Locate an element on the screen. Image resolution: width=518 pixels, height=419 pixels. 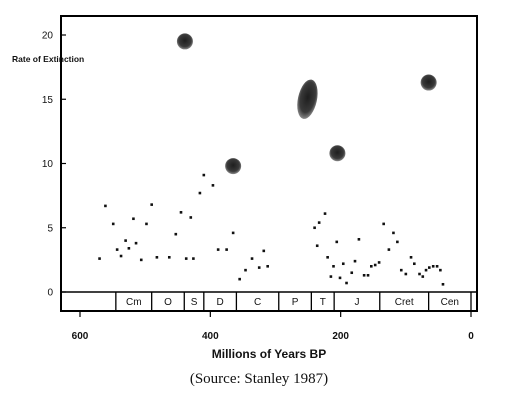
period-label: J is located at coordinates (356, 302).